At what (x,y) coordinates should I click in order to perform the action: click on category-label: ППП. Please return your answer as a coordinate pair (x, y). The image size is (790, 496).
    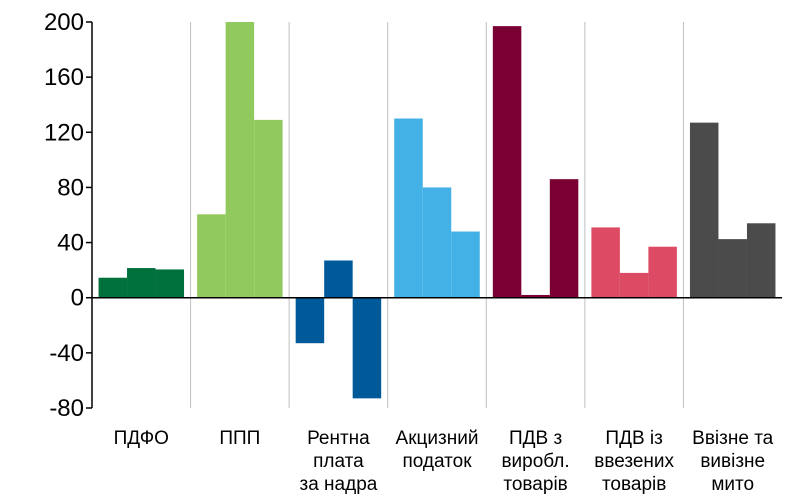
    Looking at the image, I should click on (239, 438).